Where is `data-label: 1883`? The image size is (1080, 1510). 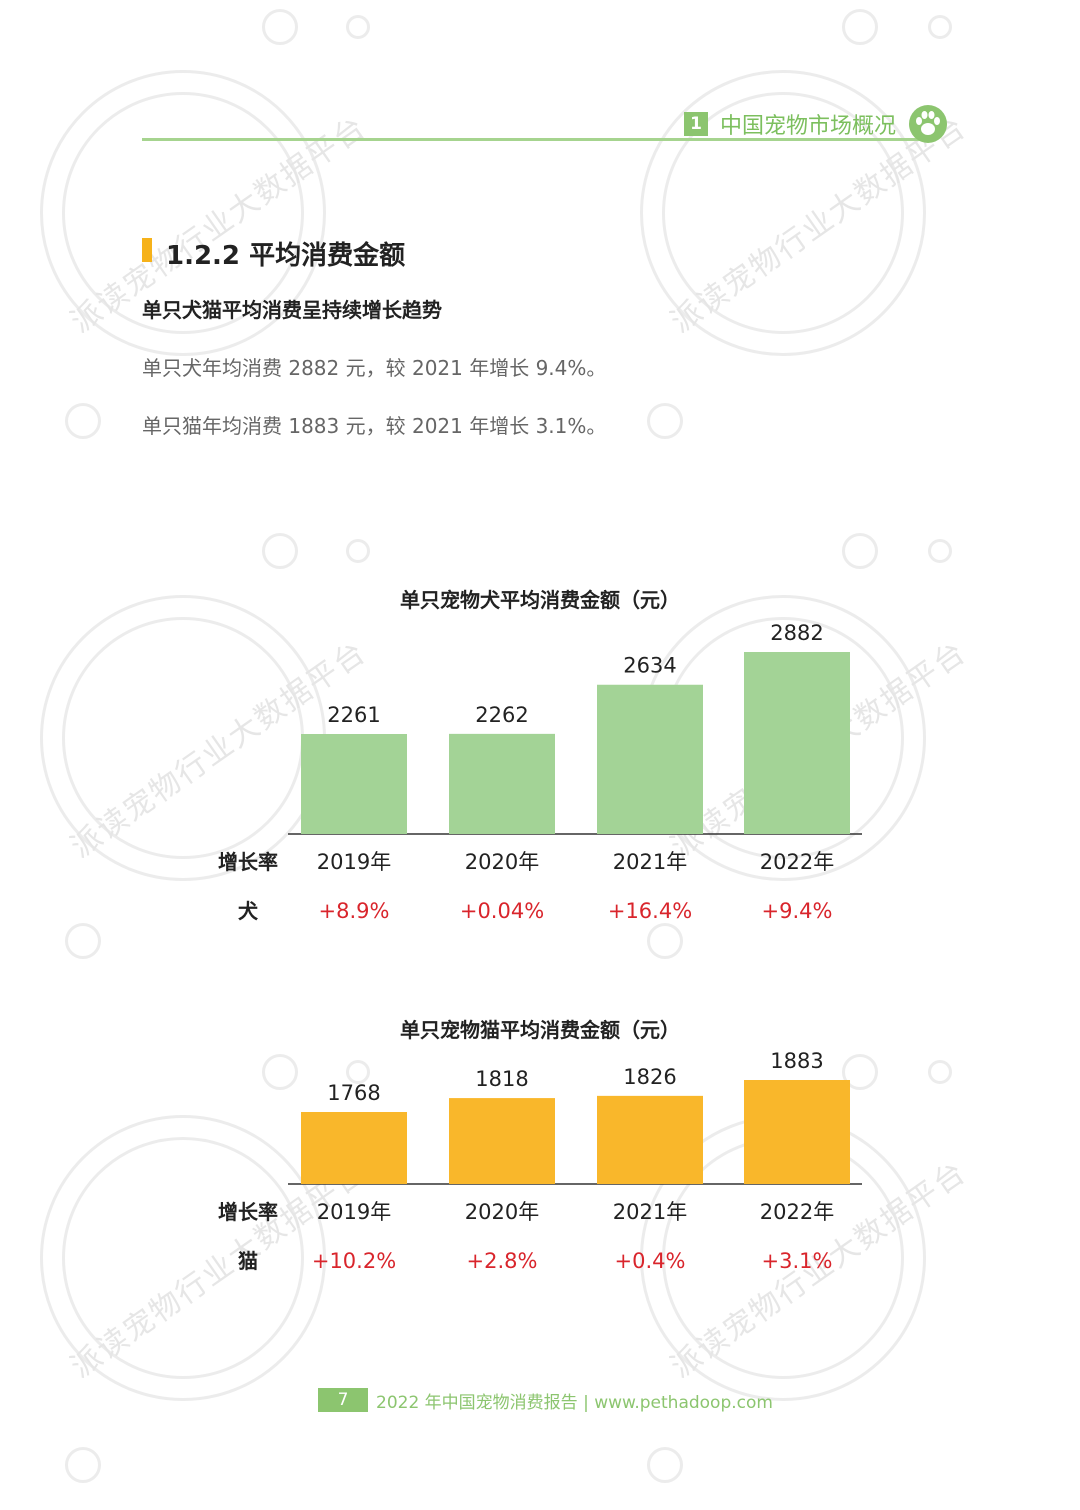
data-label: 1883 is located at coordinates (796, 1061).